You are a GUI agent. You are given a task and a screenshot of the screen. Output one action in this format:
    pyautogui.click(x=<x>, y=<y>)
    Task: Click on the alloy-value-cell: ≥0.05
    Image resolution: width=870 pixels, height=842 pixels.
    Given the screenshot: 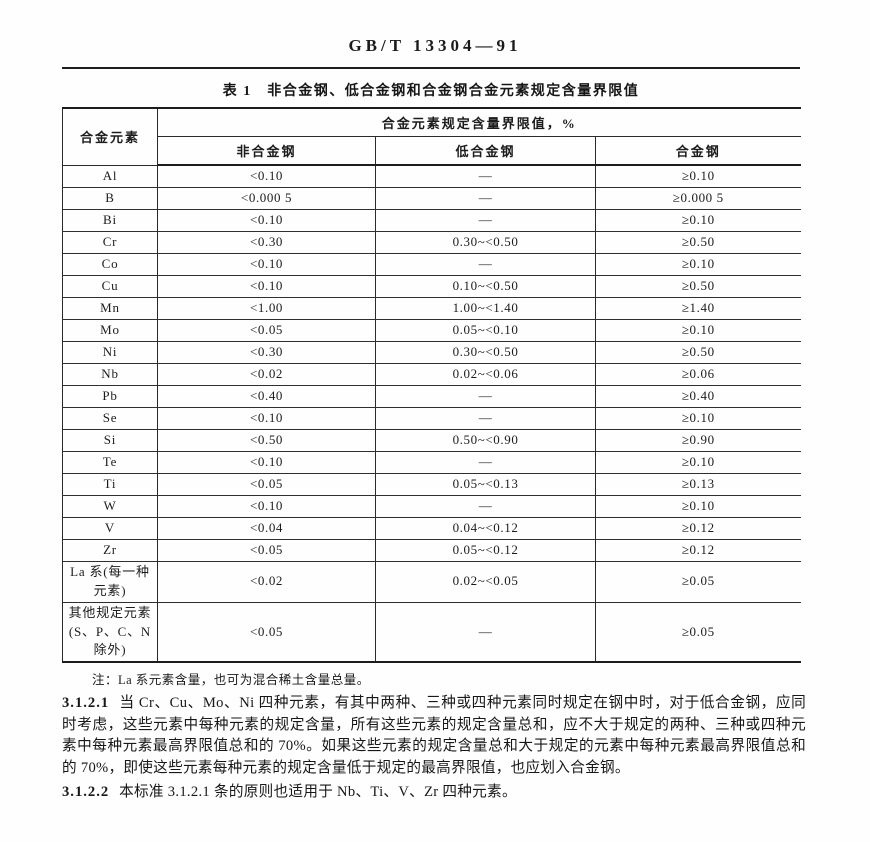 What is the action you would take?
    pyautogui.click(x=698, y=582)
    